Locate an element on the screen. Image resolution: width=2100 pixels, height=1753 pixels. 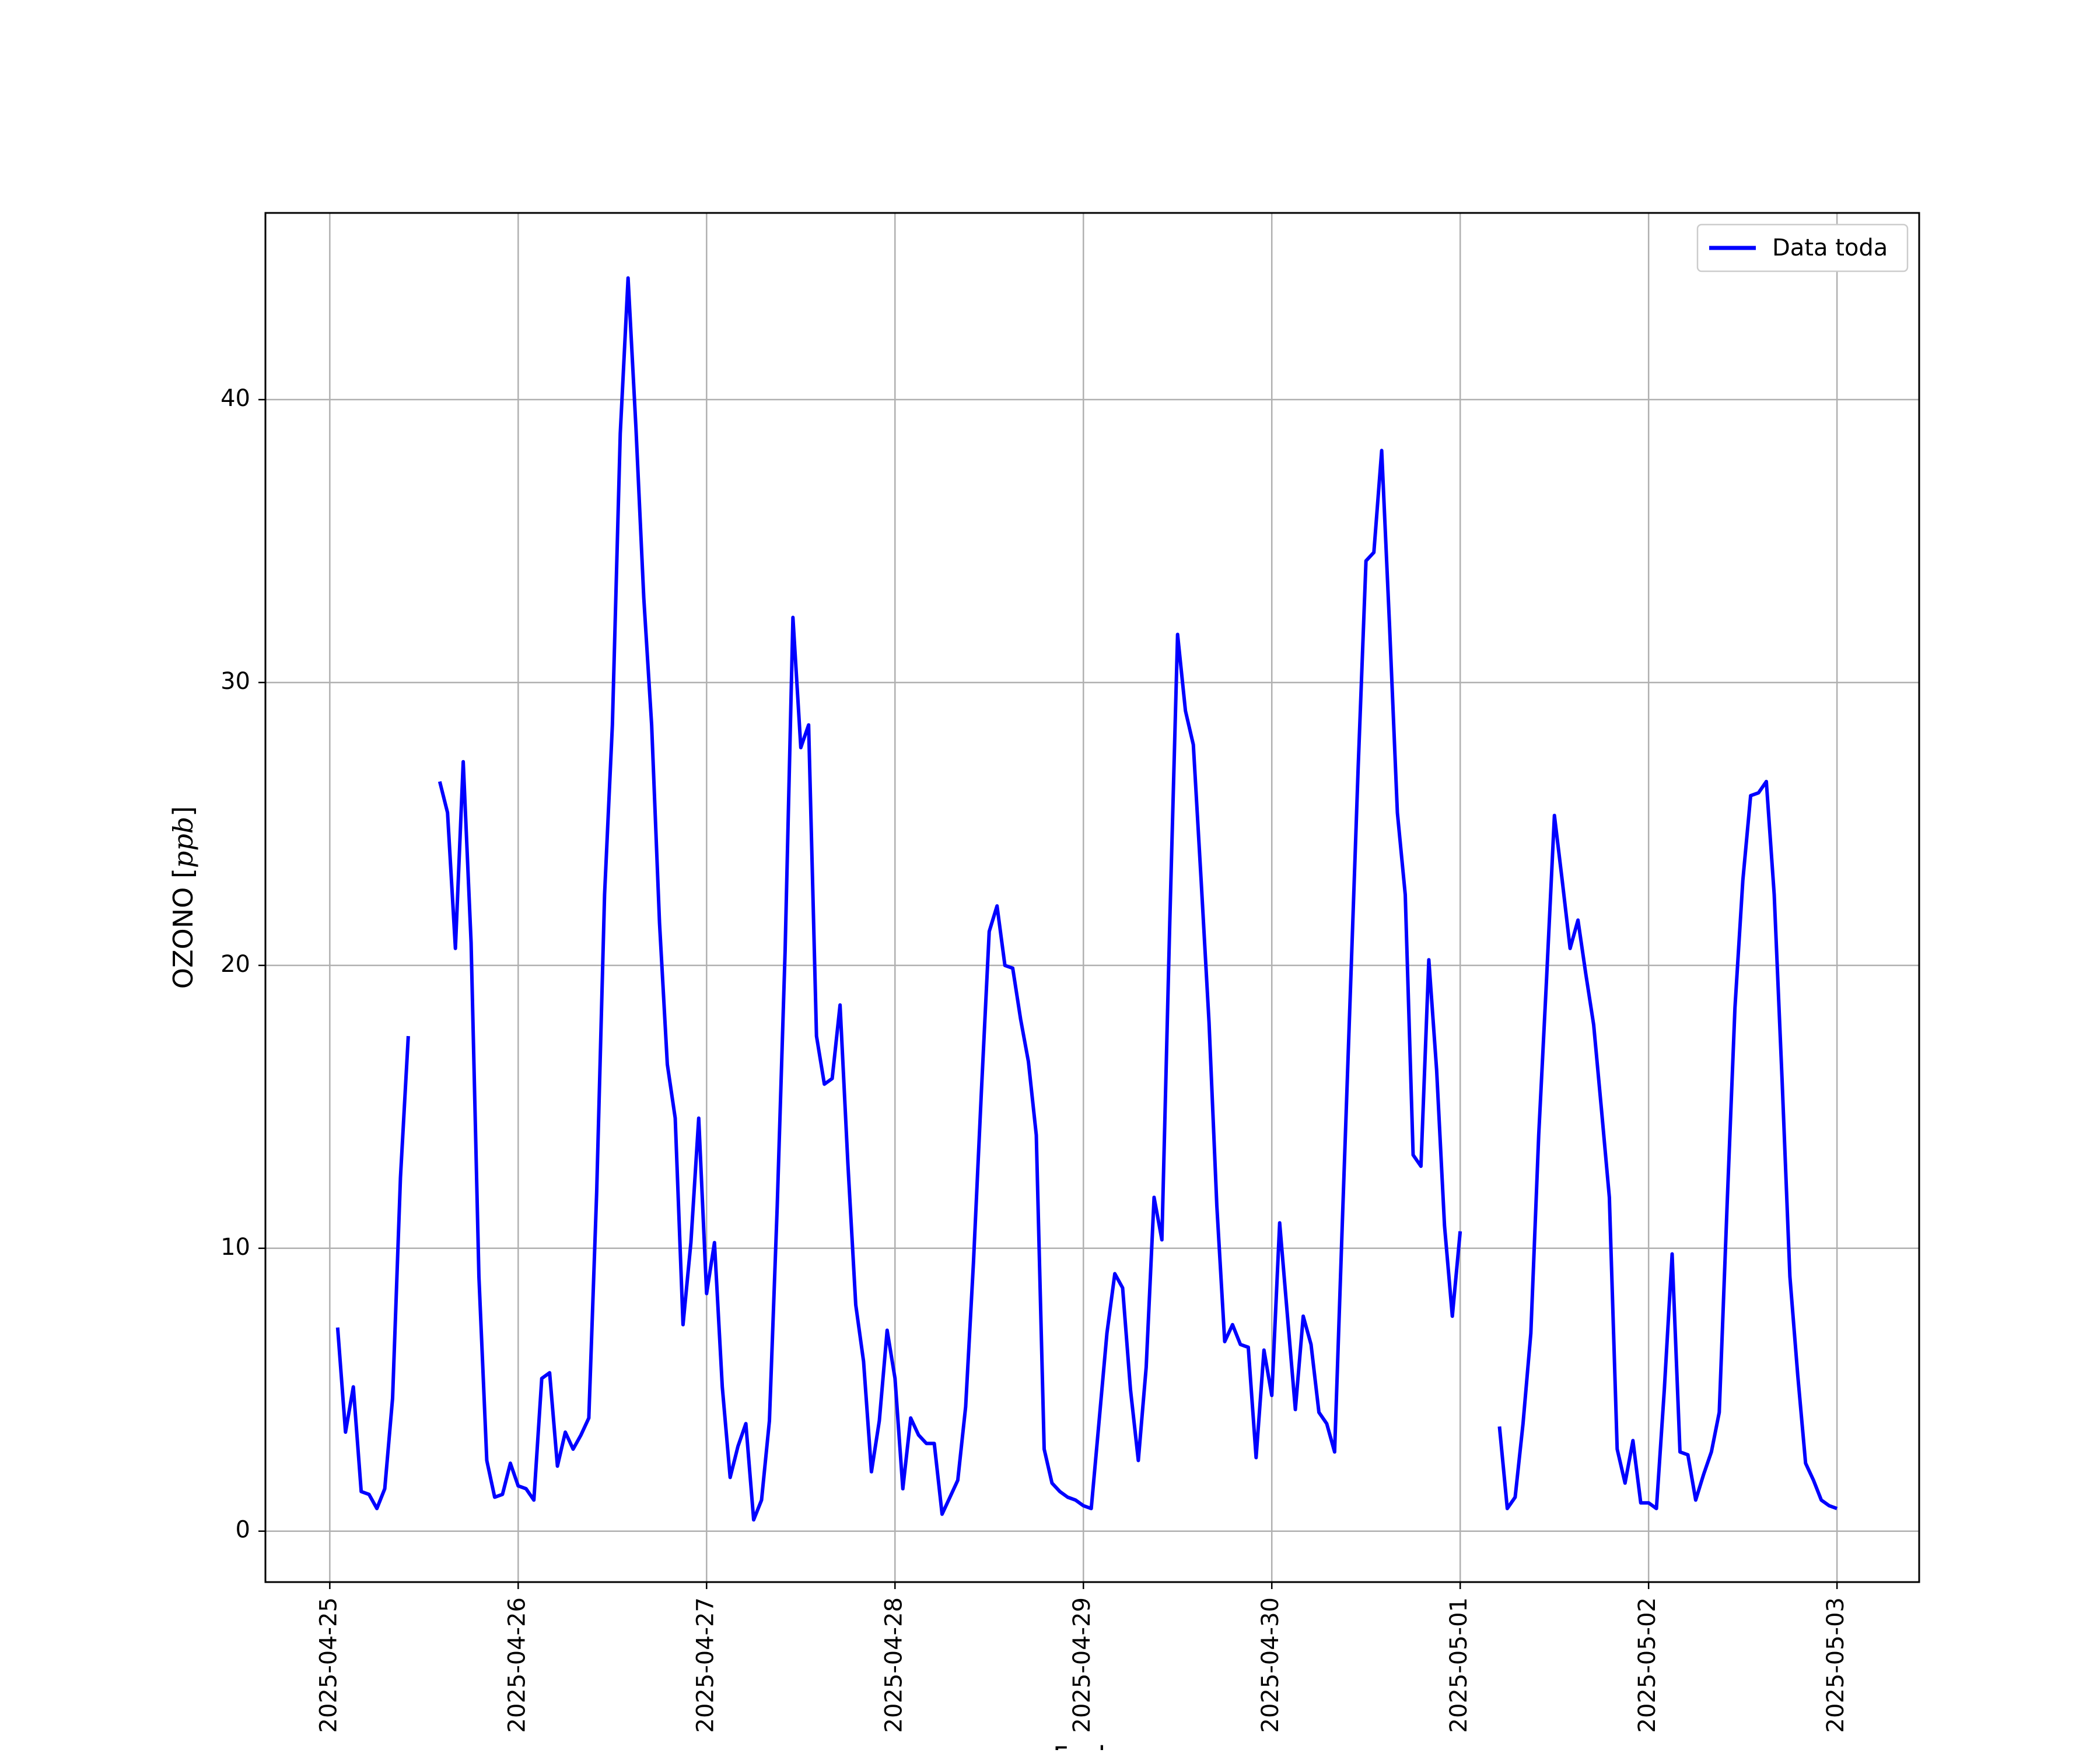
x-tick-label-2025-05-01: 2025-05-01 is located at coordinates (1459, 1665).